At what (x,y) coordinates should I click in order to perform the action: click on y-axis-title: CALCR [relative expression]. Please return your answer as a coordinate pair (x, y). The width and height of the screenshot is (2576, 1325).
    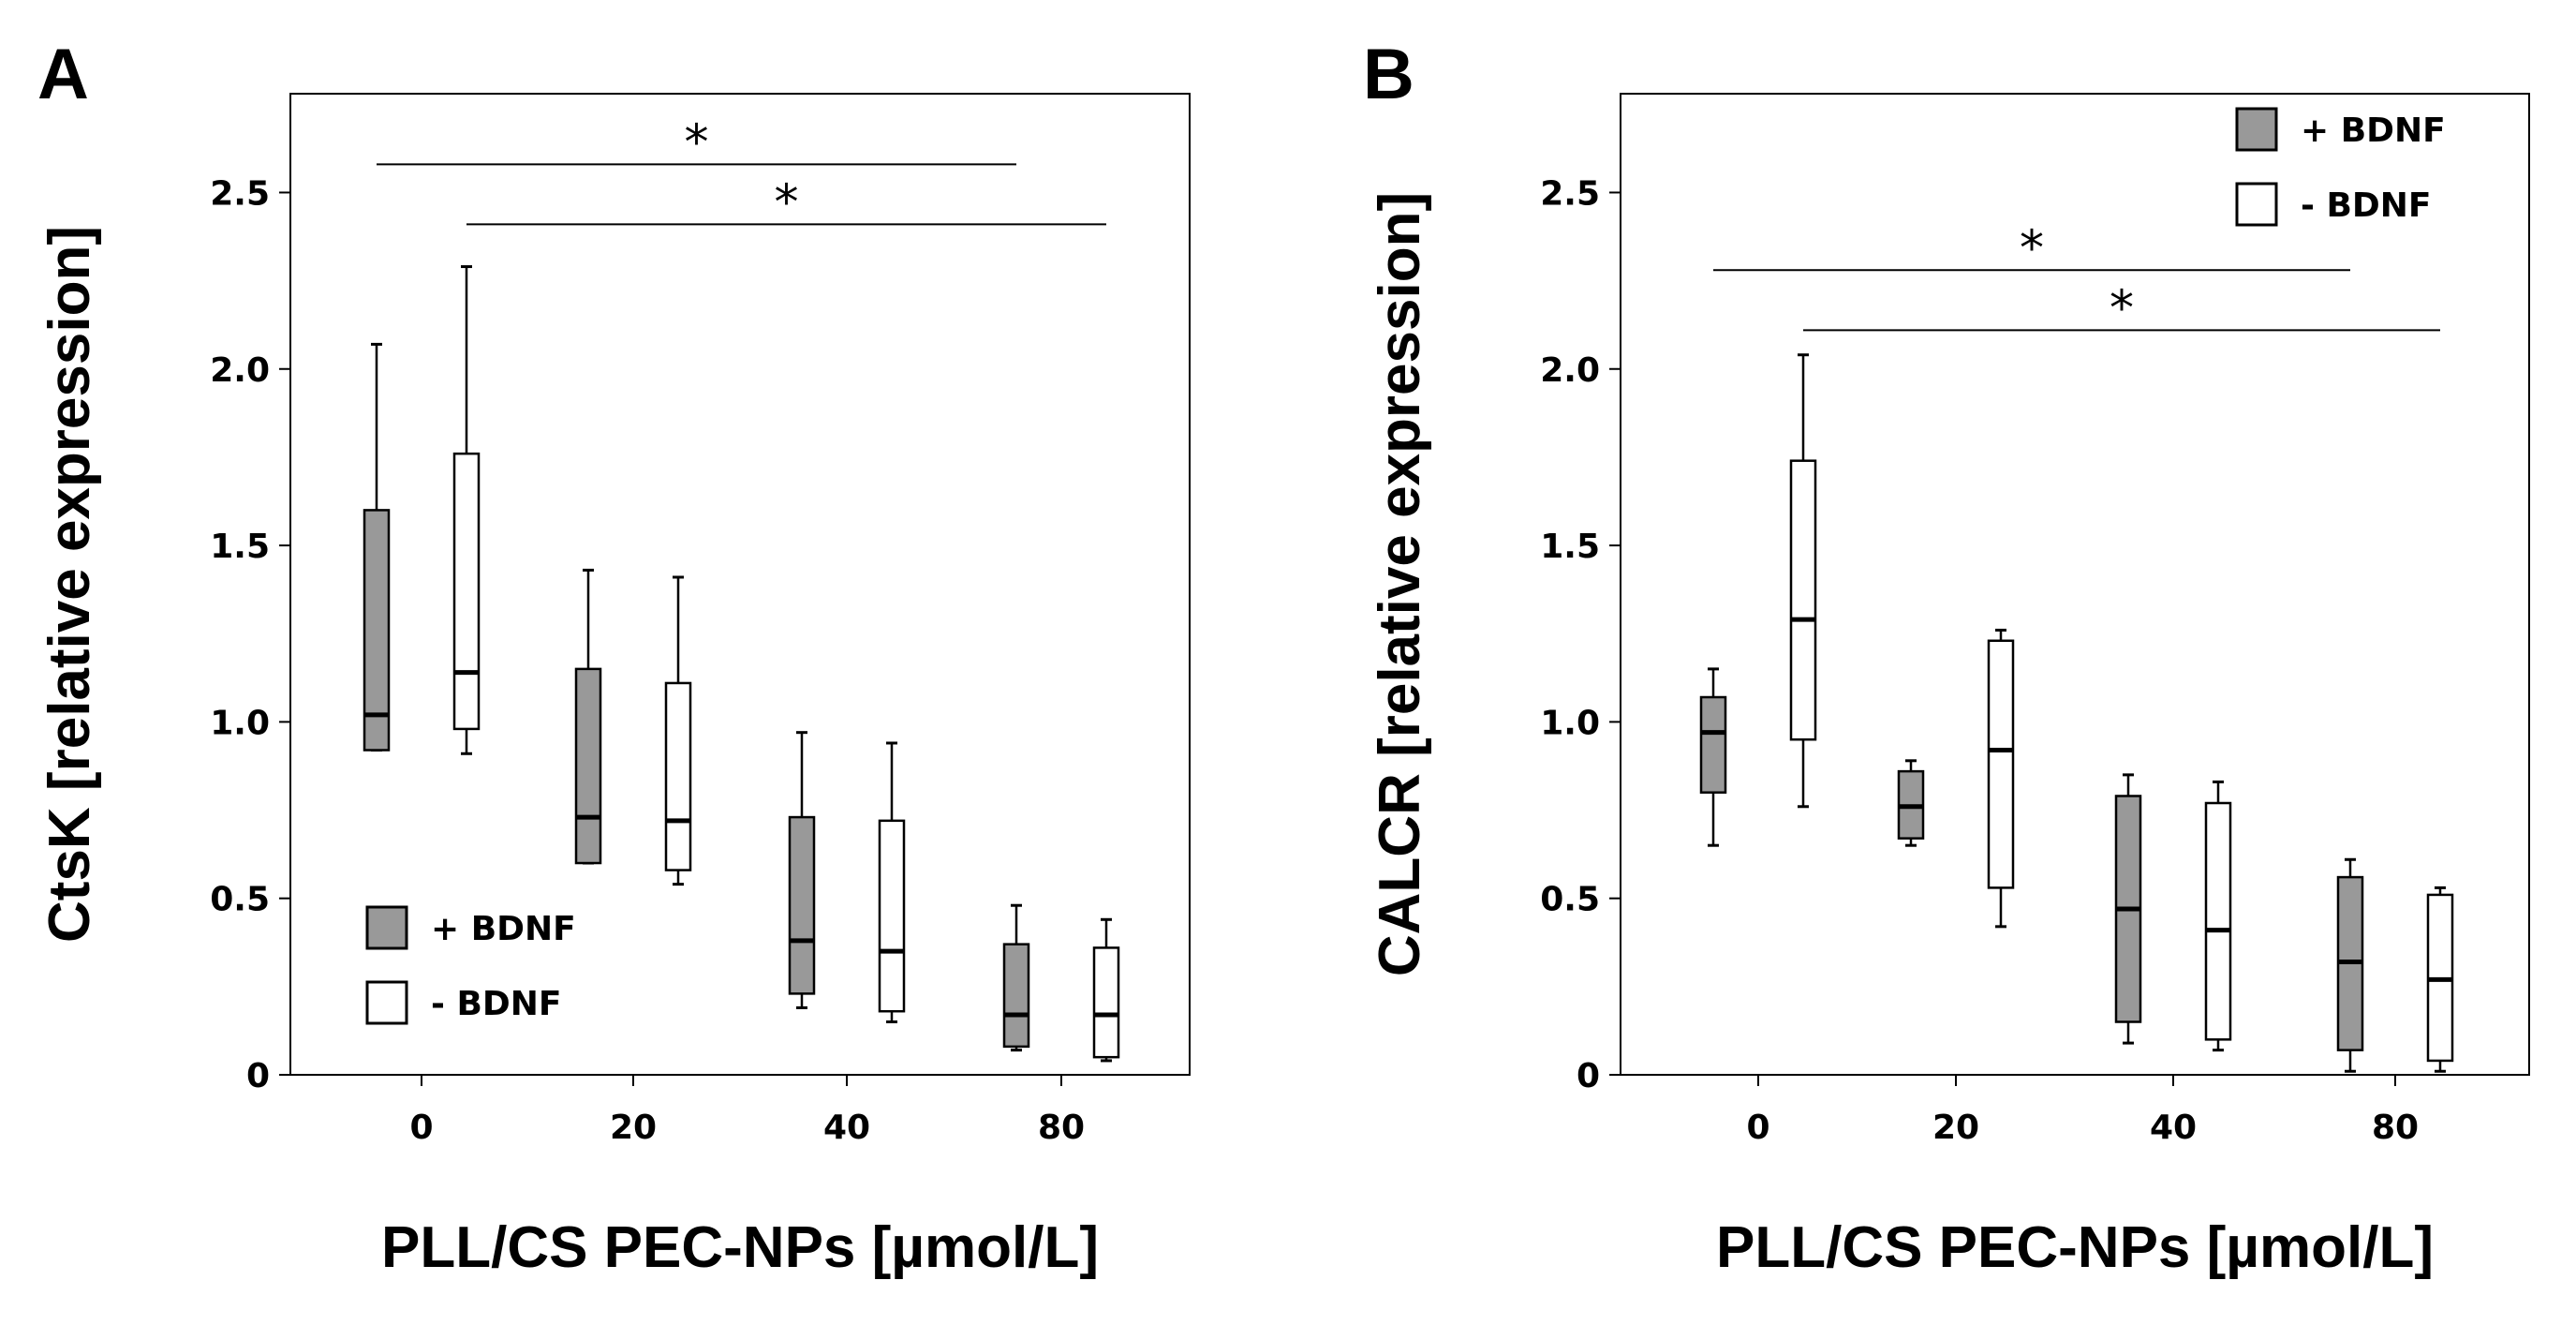
    Looking at the image, I should click on (1400, 584).